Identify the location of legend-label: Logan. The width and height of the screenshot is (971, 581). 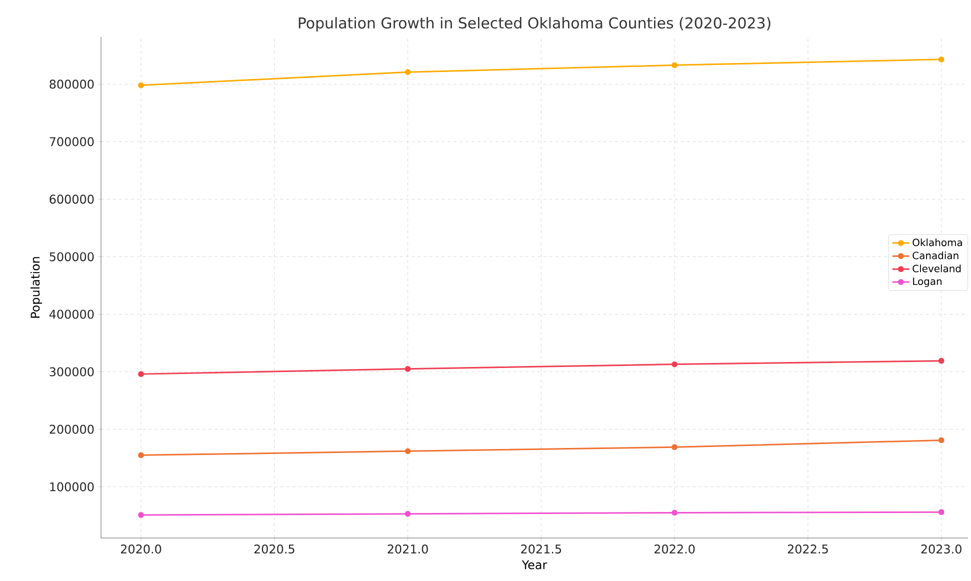
(927, 282).